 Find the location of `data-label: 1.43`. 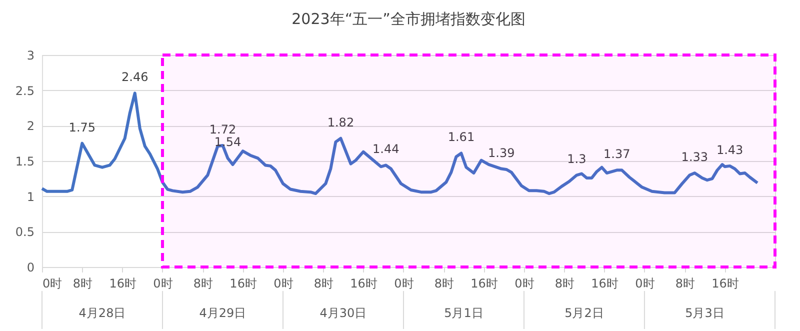

data-label: 1.43 is located at coordinates (730, 149).